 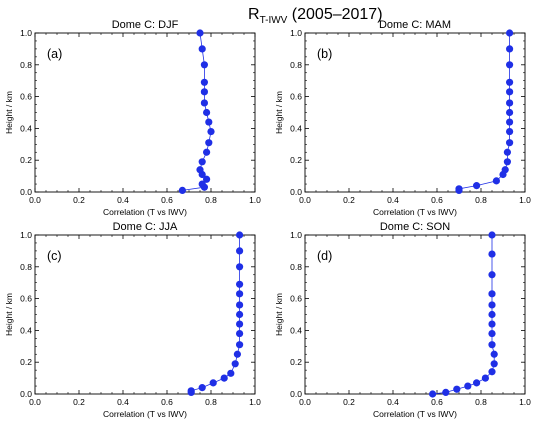 What do you see at coordinates (254, 14) in the screenshot?
I see `figure-title-main: R` at bounding box center [254, 14].